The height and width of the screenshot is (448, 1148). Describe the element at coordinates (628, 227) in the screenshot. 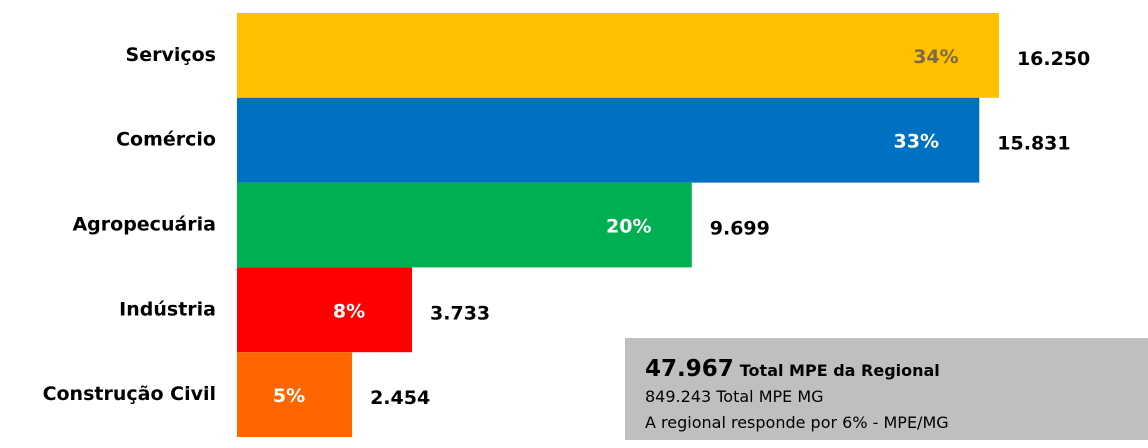

I see `share-label: 20%` at that location.